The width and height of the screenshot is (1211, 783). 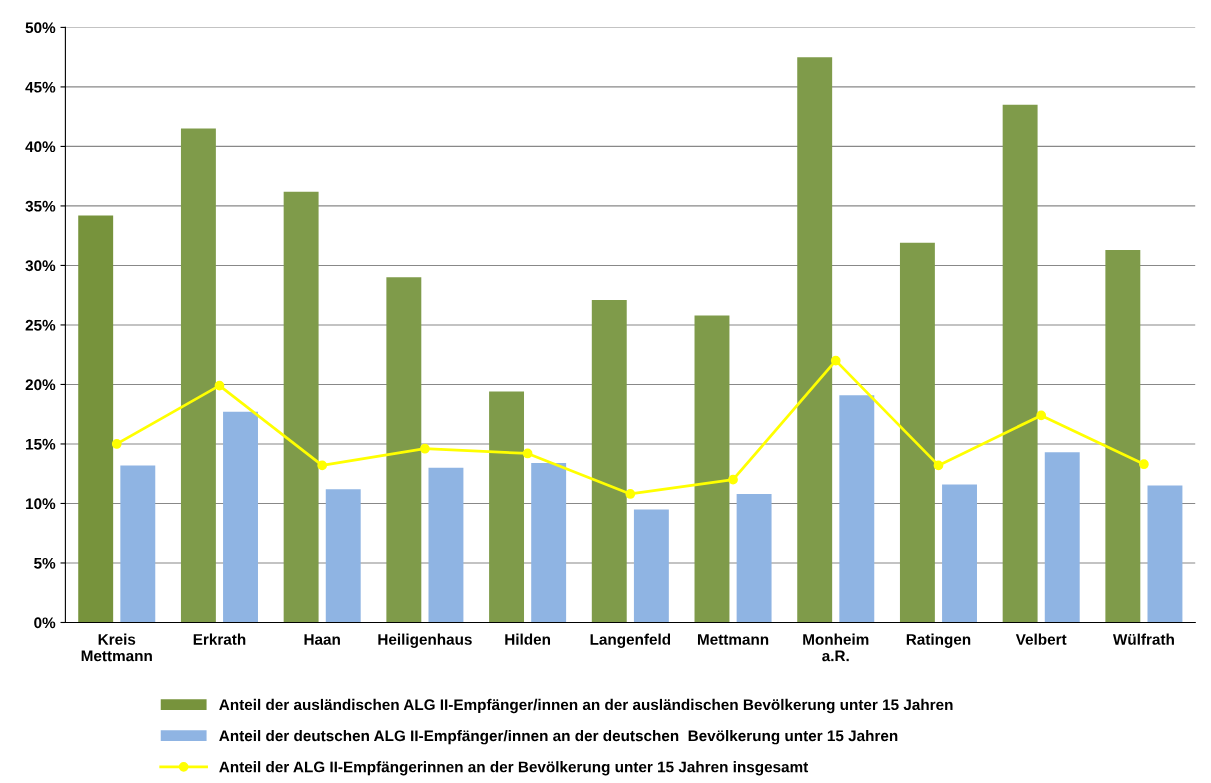 What do you see at coordinates (836, 647) in the screenshot?
I see `x-tick-label: Monheim a.R.` at bounding box center [836, 647].